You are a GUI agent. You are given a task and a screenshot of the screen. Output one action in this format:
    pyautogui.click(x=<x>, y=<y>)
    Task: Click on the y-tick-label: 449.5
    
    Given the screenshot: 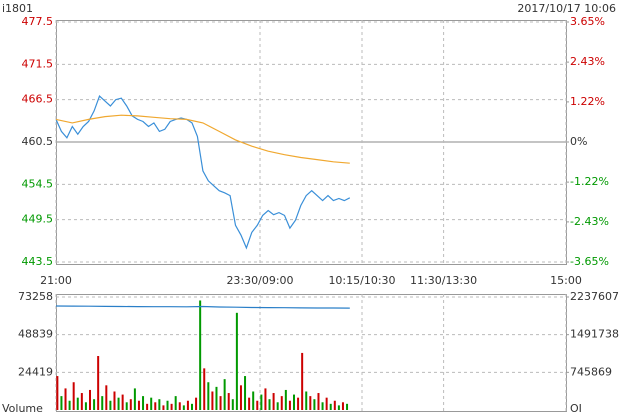 What is the action you would take?
    pyautogui.click(x=38, y=219)
    